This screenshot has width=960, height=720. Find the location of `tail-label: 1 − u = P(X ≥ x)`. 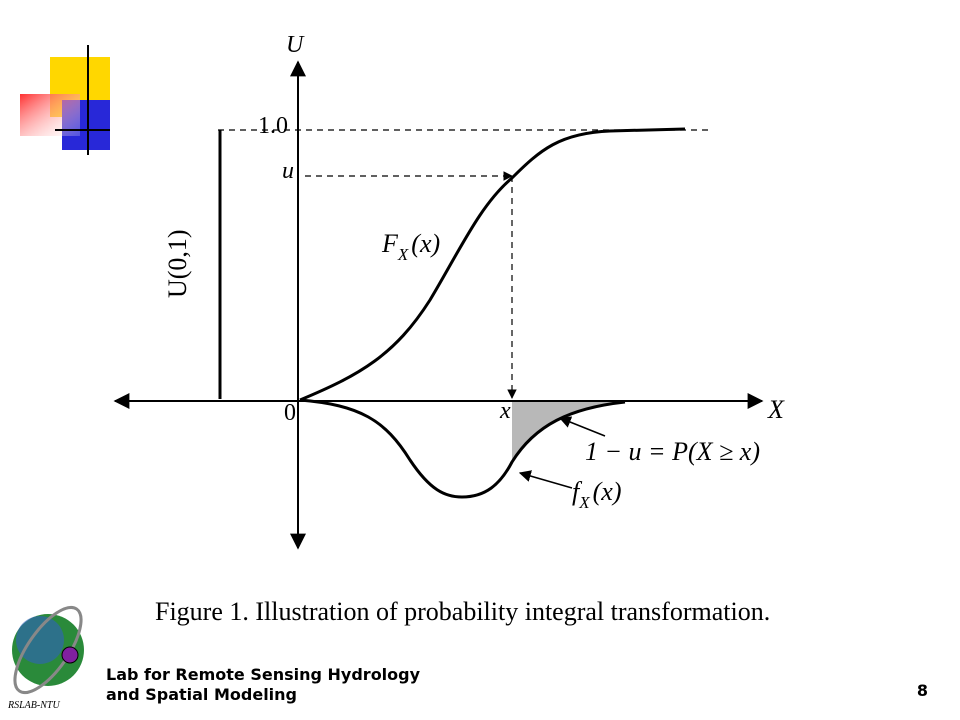

tail-label: 1 − u = P(X ≥ x) is located at coordinates (672, 451).